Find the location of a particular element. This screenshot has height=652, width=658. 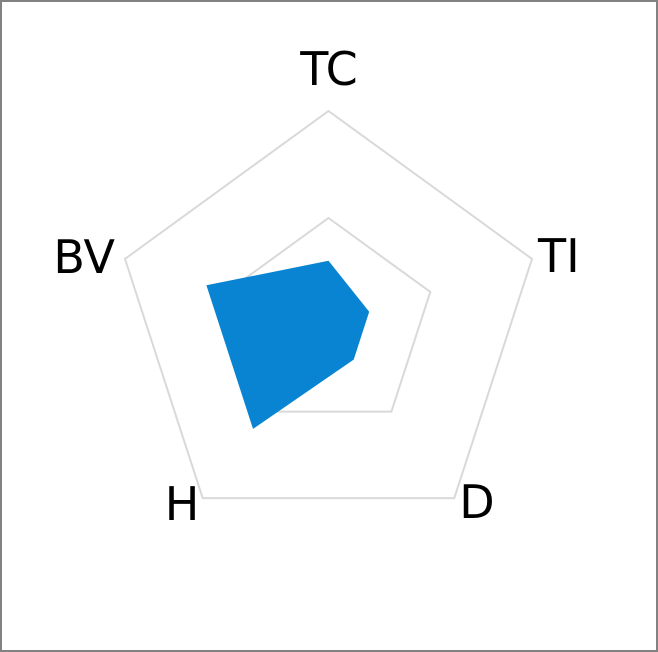

axis-label-h: H is located at coordinates (182, 504).